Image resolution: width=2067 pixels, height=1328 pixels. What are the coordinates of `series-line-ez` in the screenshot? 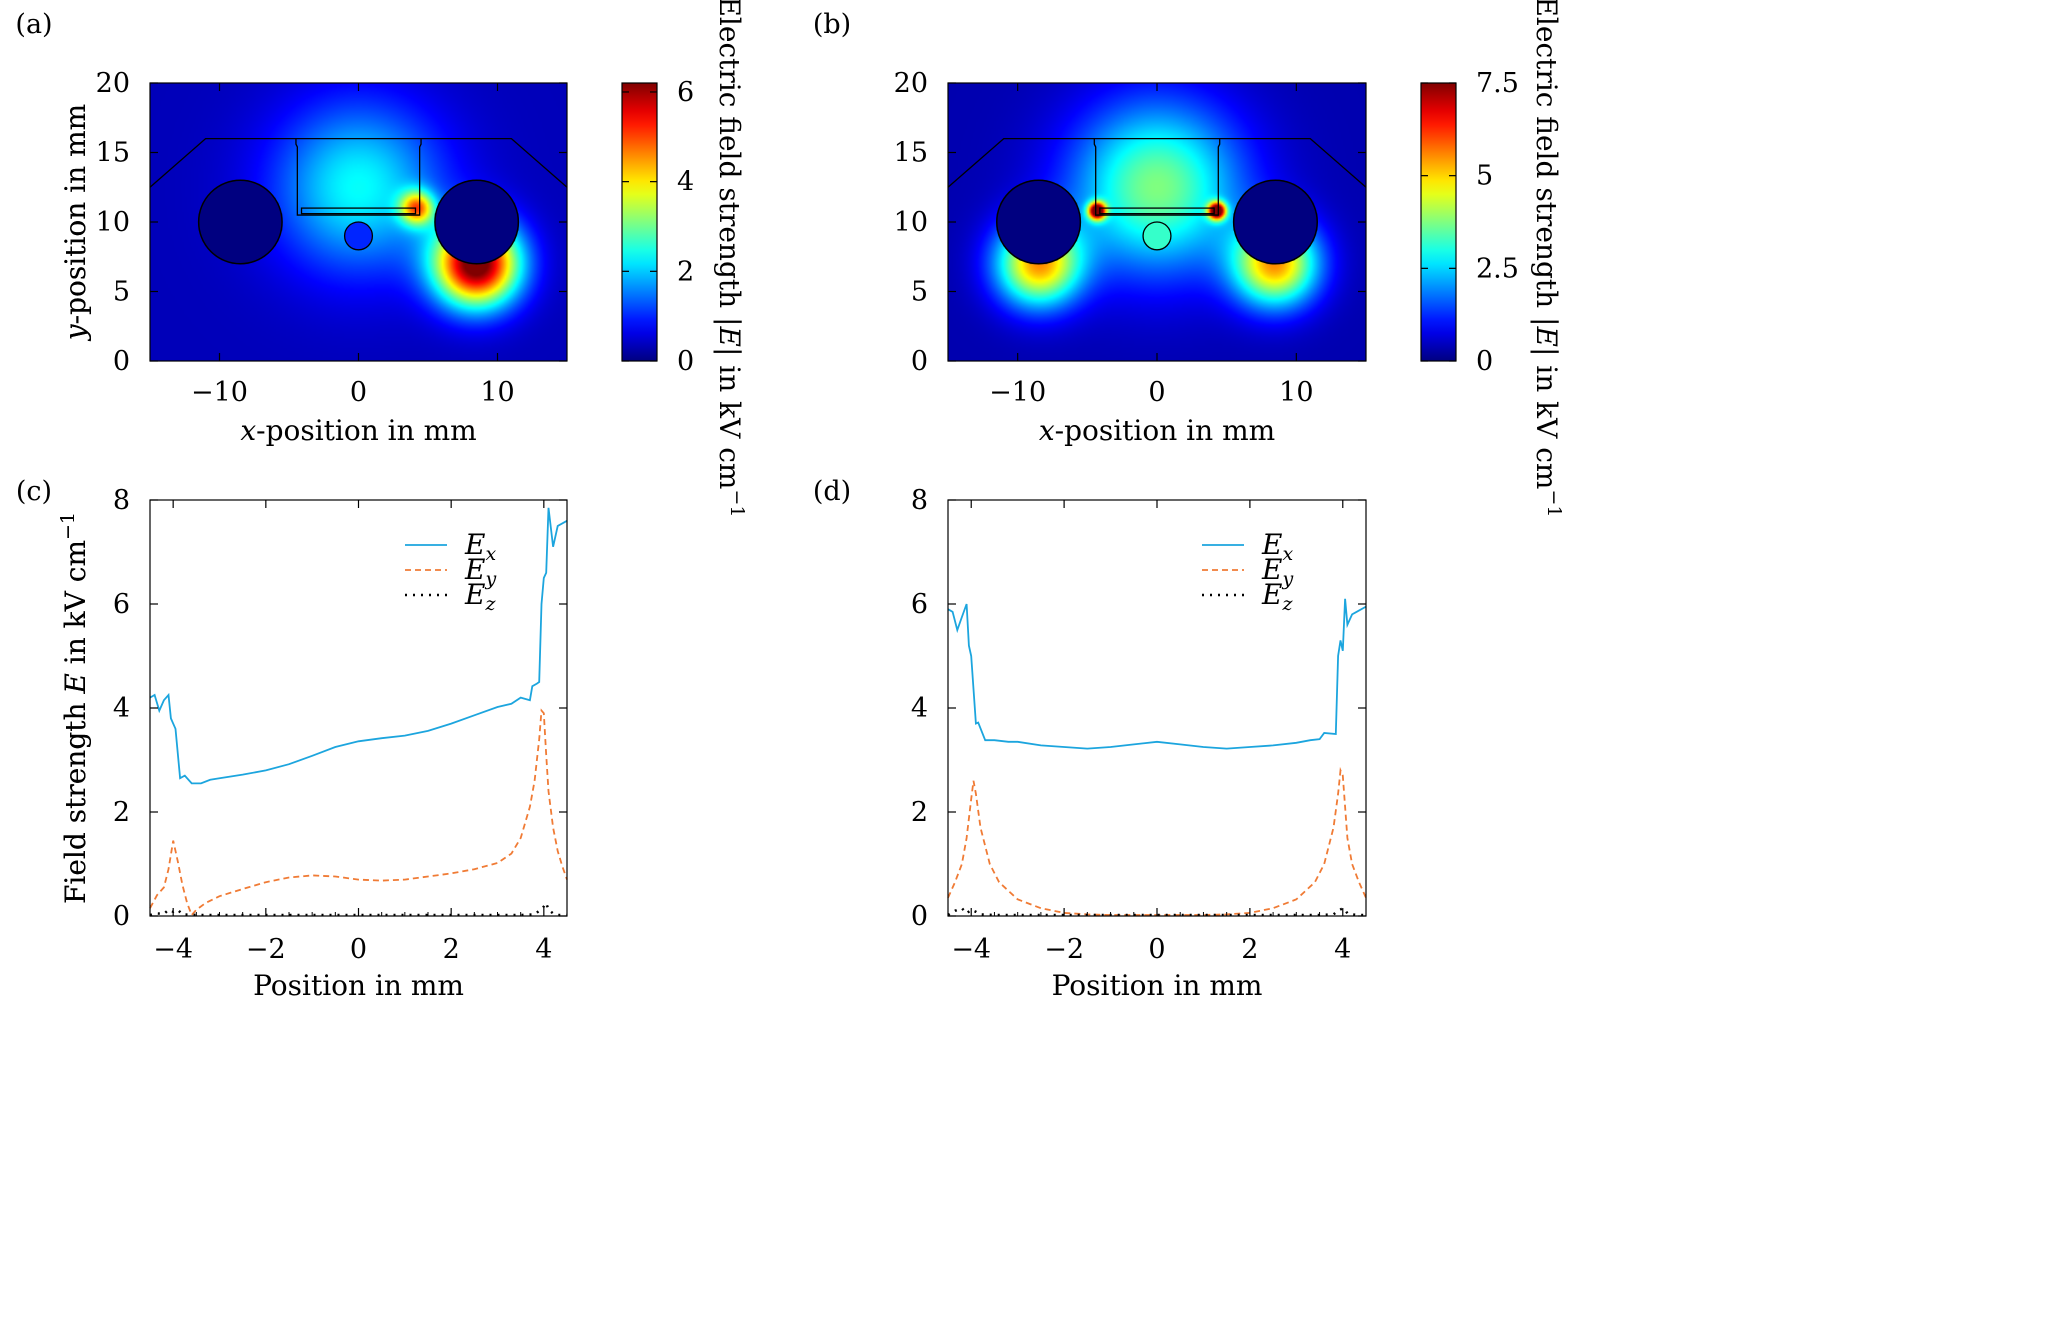 It's located at (358, 908).